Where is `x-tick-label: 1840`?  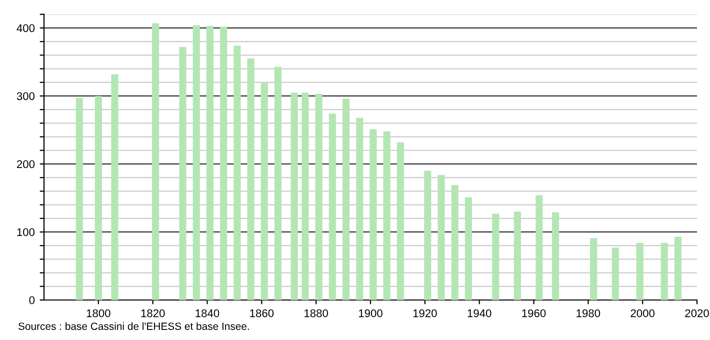
x-tick-label: 1840 is located at coordinates (208, 313).